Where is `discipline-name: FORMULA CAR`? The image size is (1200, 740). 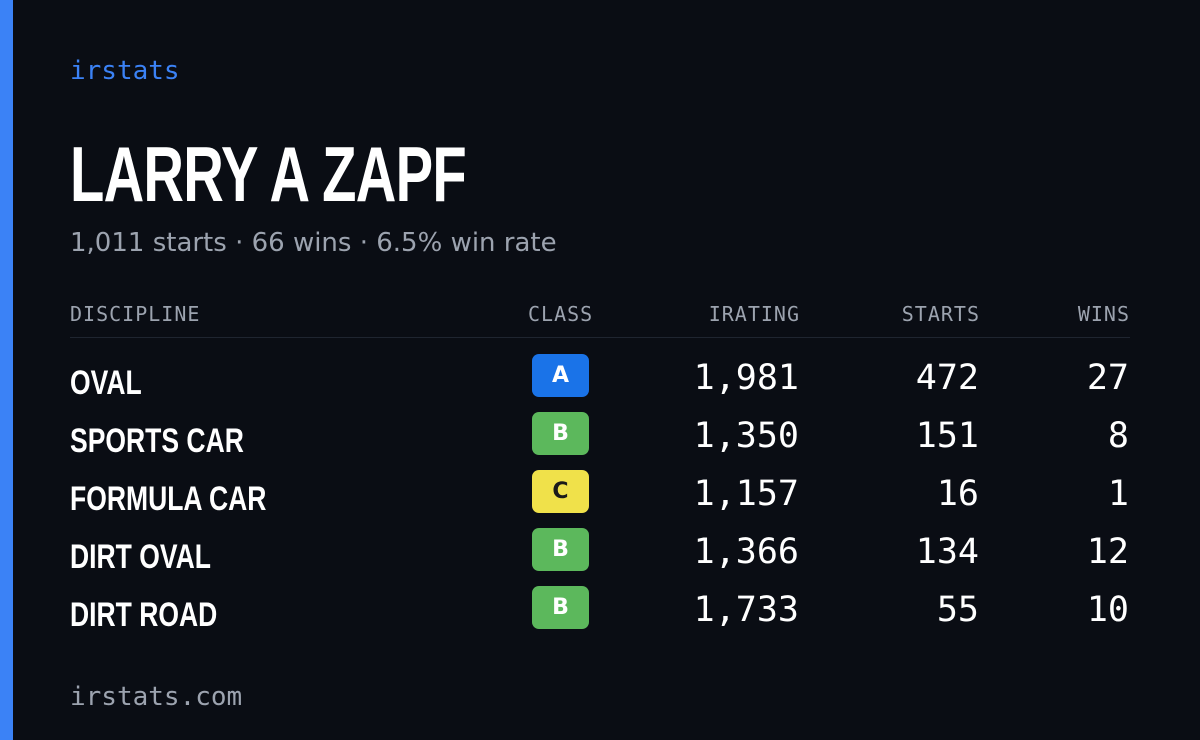 discipline-name: FORMULA CAR is located at coordinates (168, 499).